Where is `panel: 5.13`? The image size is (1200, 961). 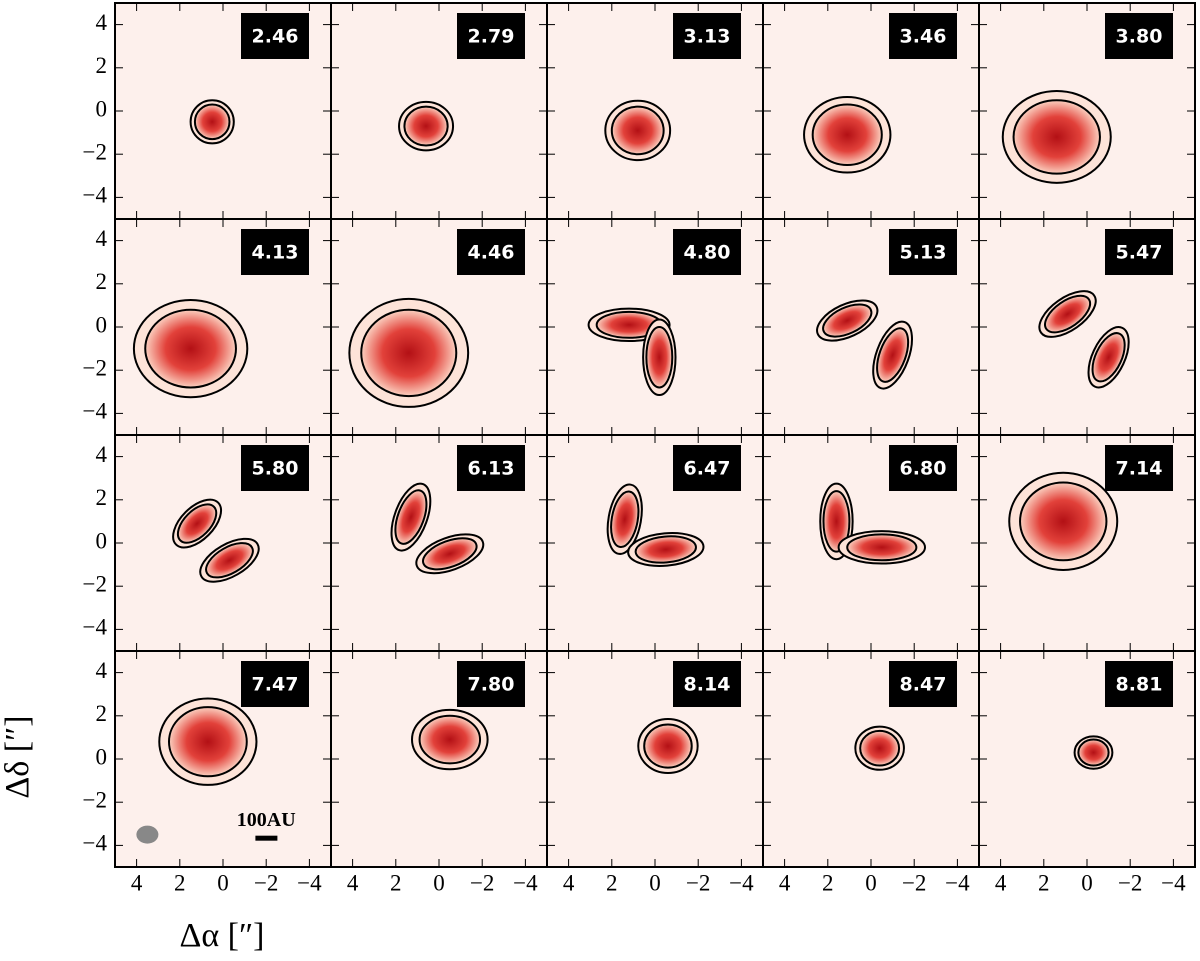 panel: 5.13 is located at coordinates (871, 327).